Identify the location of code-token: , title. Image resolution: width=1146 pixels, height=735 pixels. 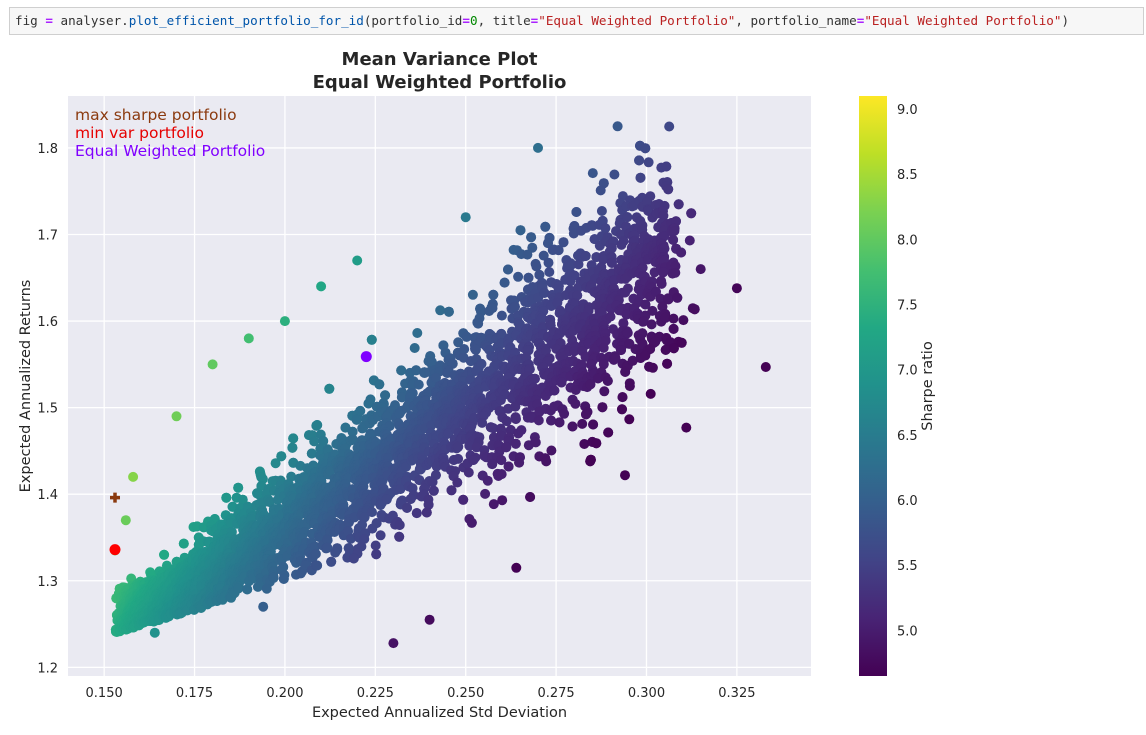
(504, 20).